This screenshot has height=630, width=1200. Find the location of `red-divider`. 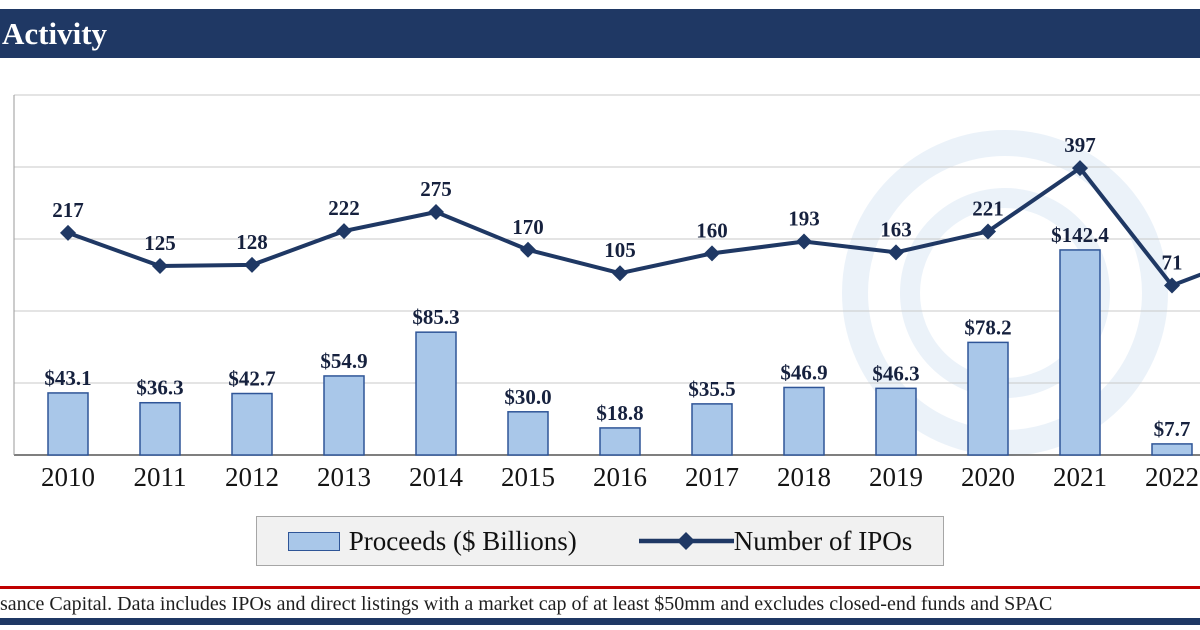

red-divider is located at coordinates (600, 587).